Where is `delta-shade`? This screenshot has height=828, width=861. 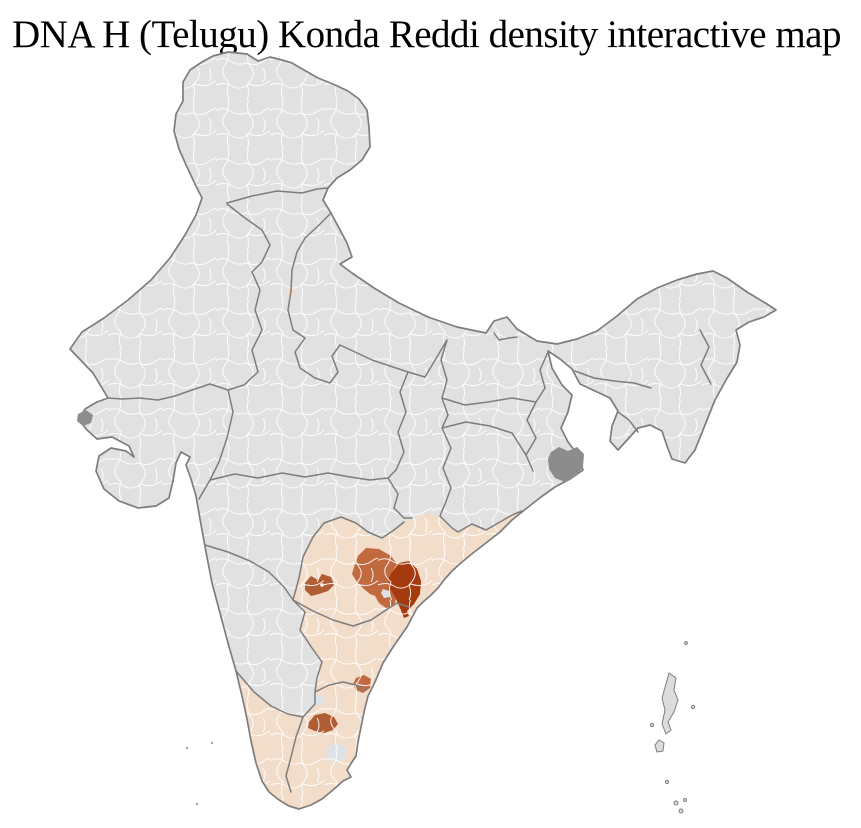
delta-shade is located at coordinates (566, 464).